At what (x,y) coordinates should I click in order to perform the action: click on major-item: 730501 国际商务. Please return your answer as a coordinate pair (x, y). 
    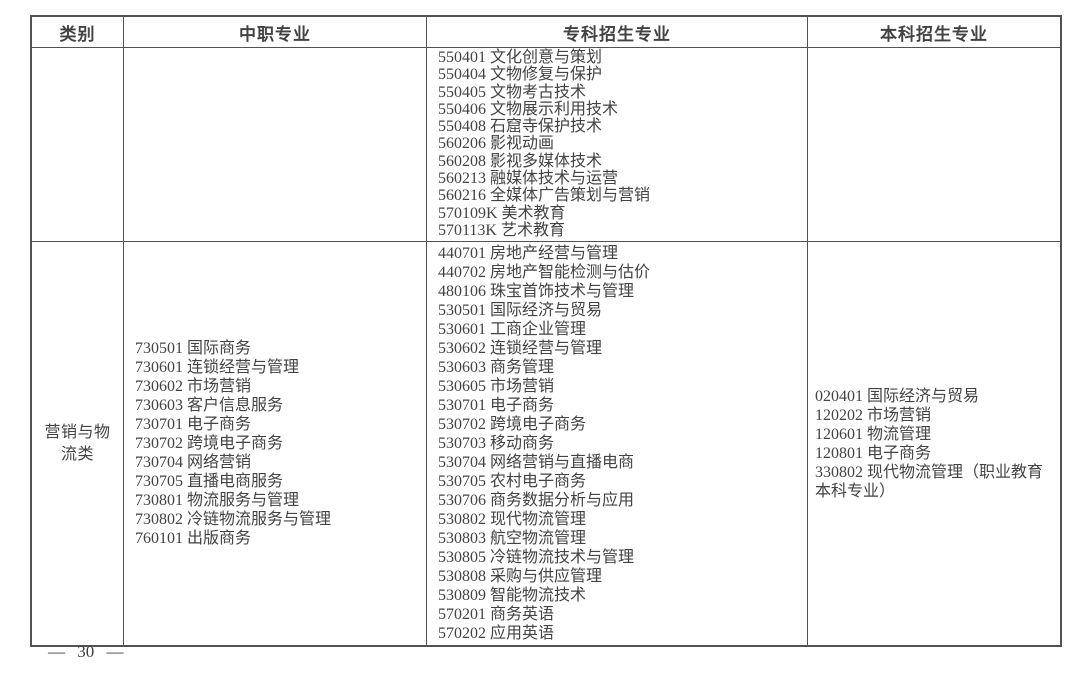
    Looking at the image, I should click on (193, 349).